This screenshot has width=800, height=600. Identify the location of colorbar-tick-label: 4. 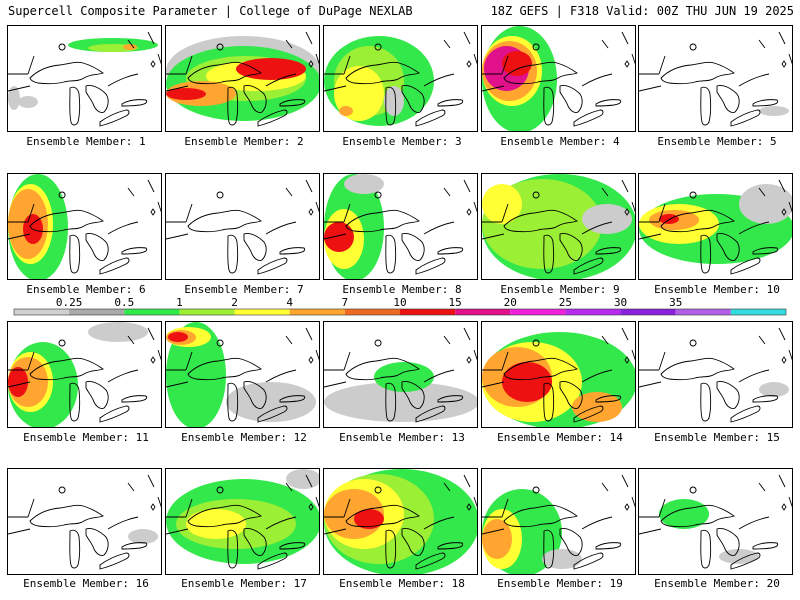
(289, 302).